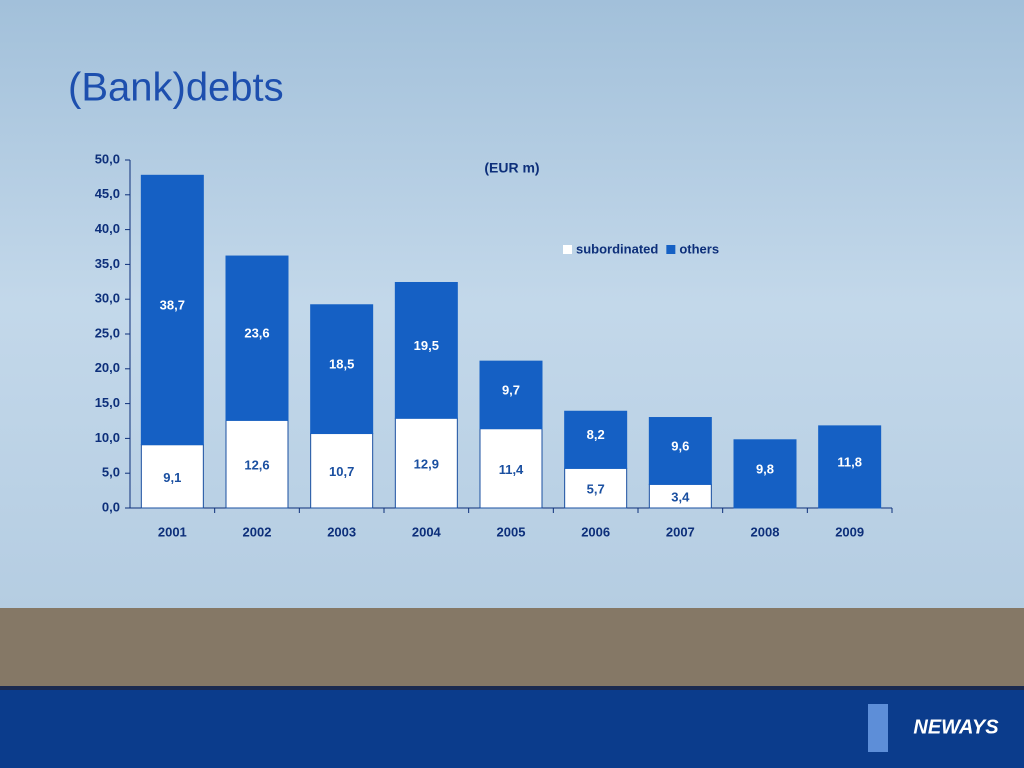 The height and width of the screenshot is (768, 1024). I want to click on value-label: 18,5, so click(341, 364).